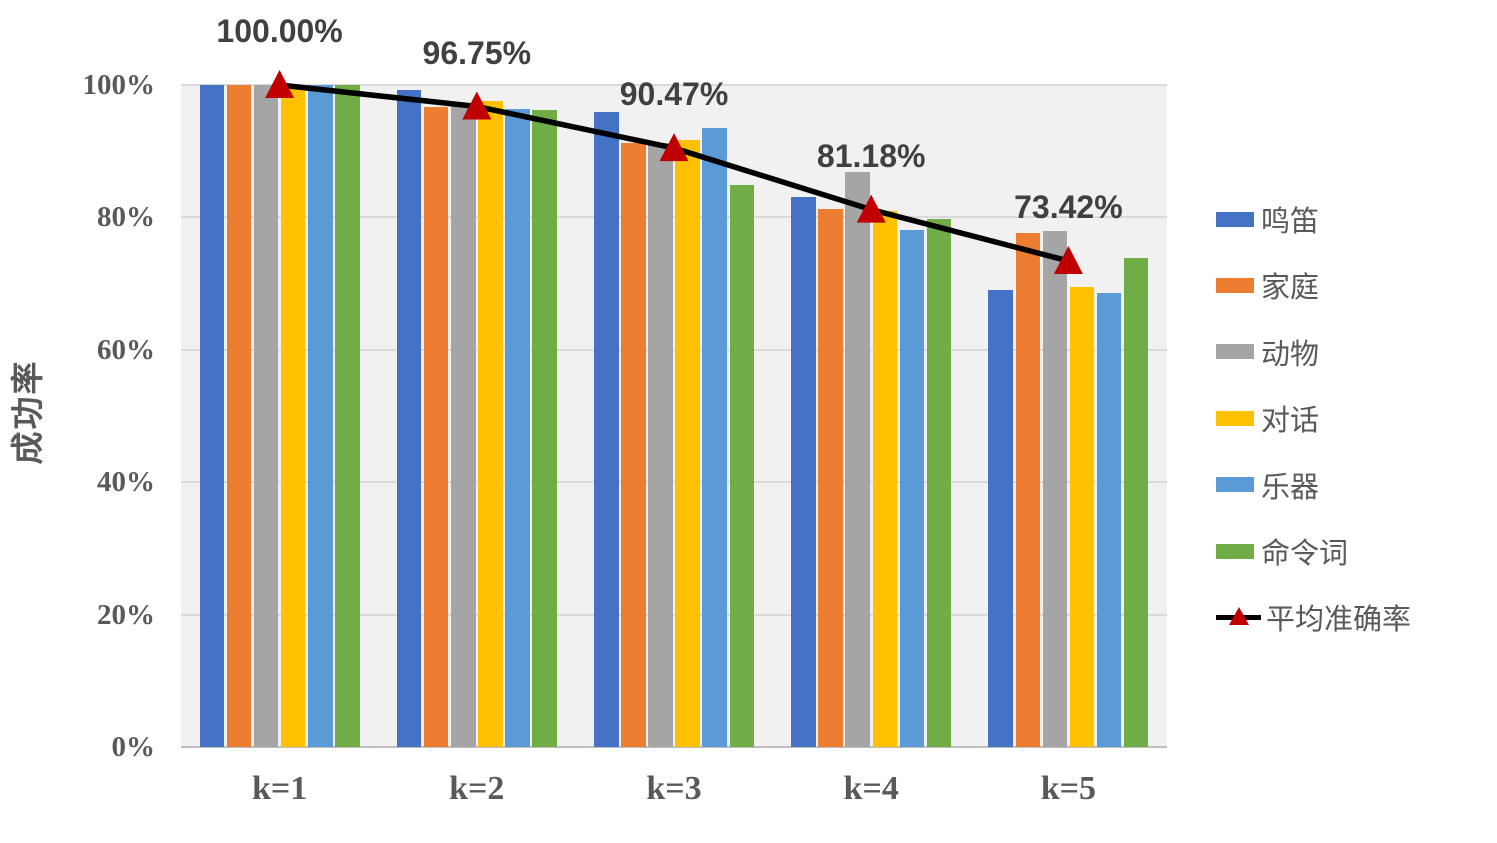  What do you see at coordinates (1109, 519) in the screenshot?
I see `bar-series4-cat4` at bounding box center [1109, 519].